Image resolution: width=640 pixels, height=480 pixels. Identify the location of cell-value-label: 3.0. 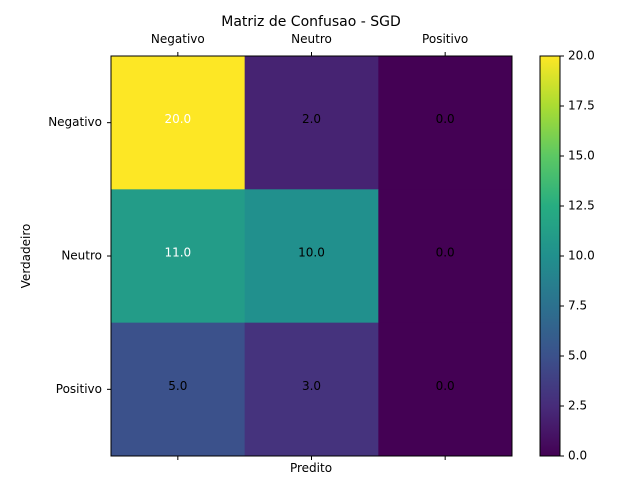
(311, 386).